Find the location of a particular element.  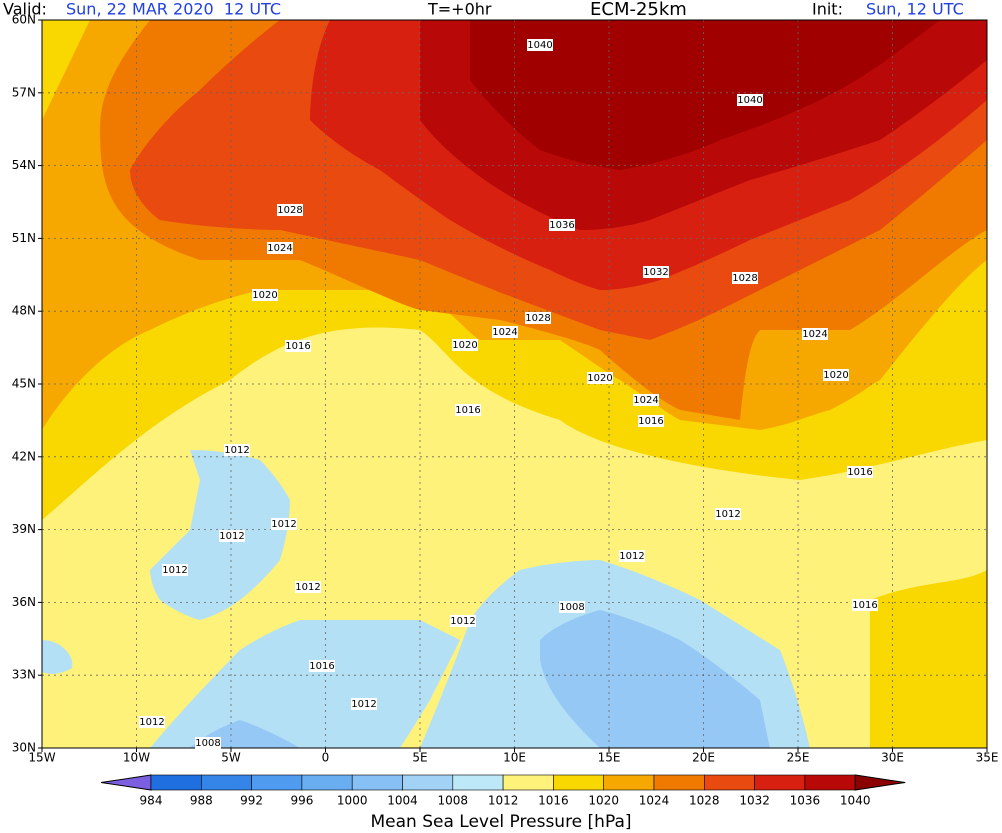

lon-label: 5E is located at coordinates (419, 758).